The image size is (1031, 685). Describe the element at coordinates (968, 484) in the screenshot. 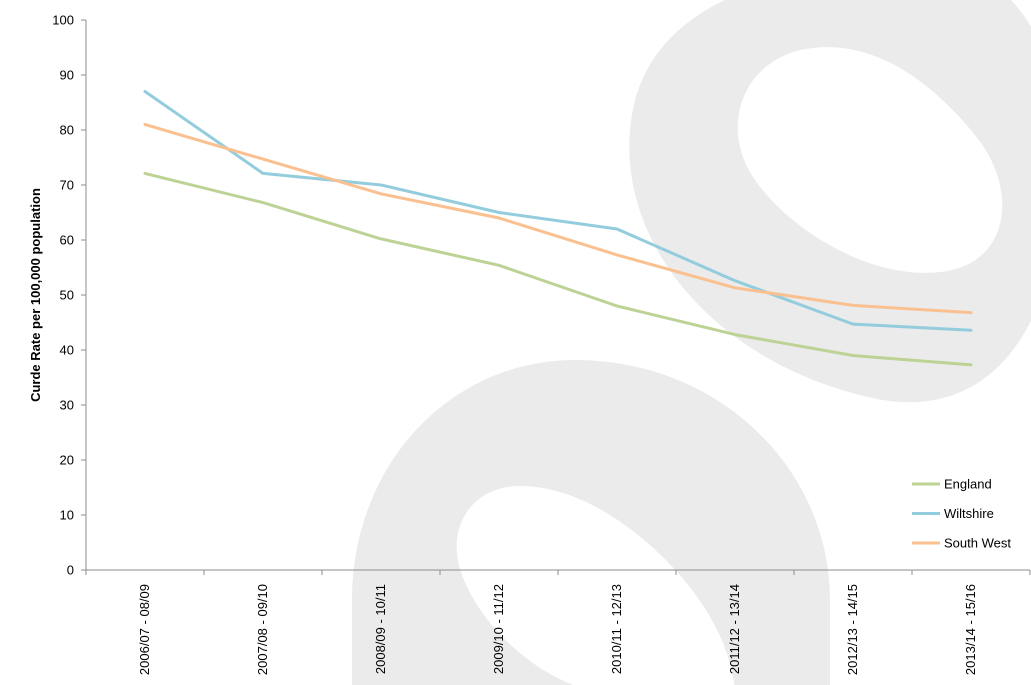

I see `legend-label-england: England` at that location.